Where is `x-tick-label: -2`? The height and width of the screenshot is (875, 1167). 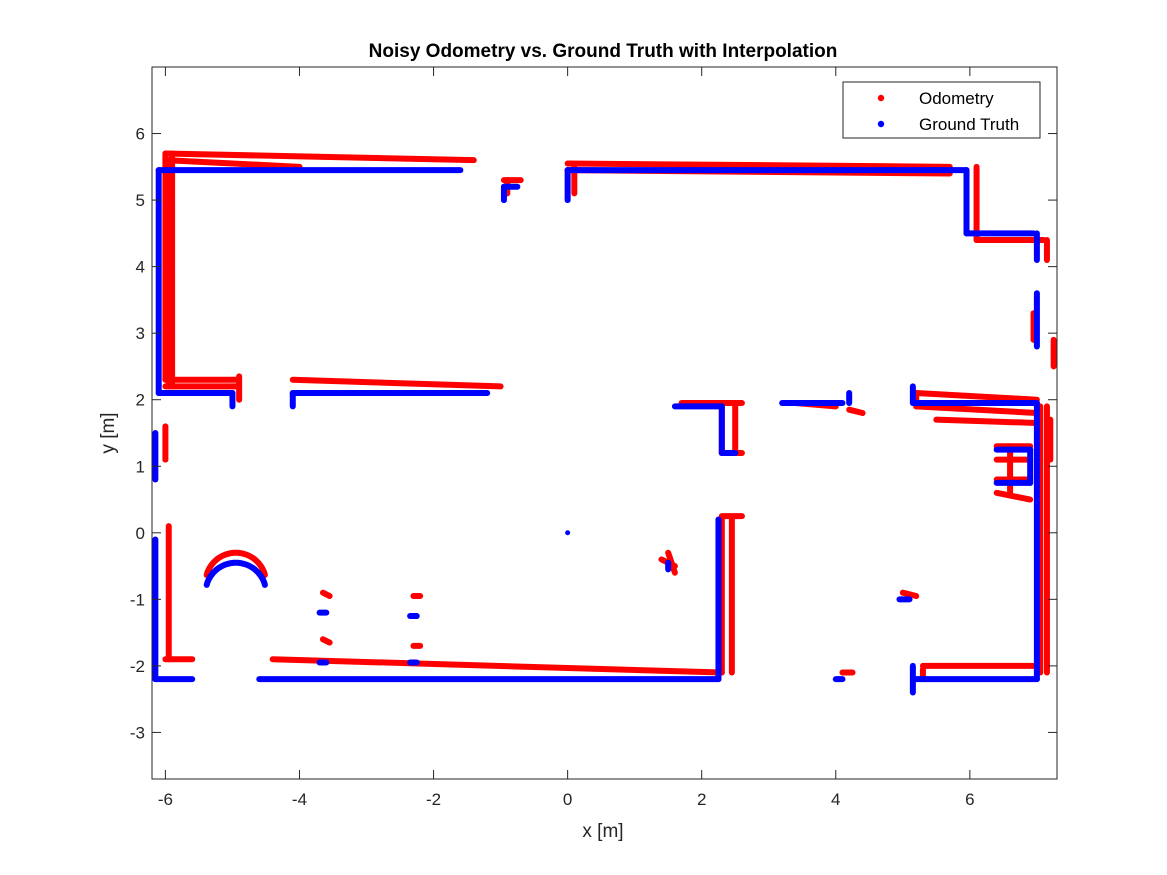
x-tick-label: -2 is located at coordinates (433, 799).